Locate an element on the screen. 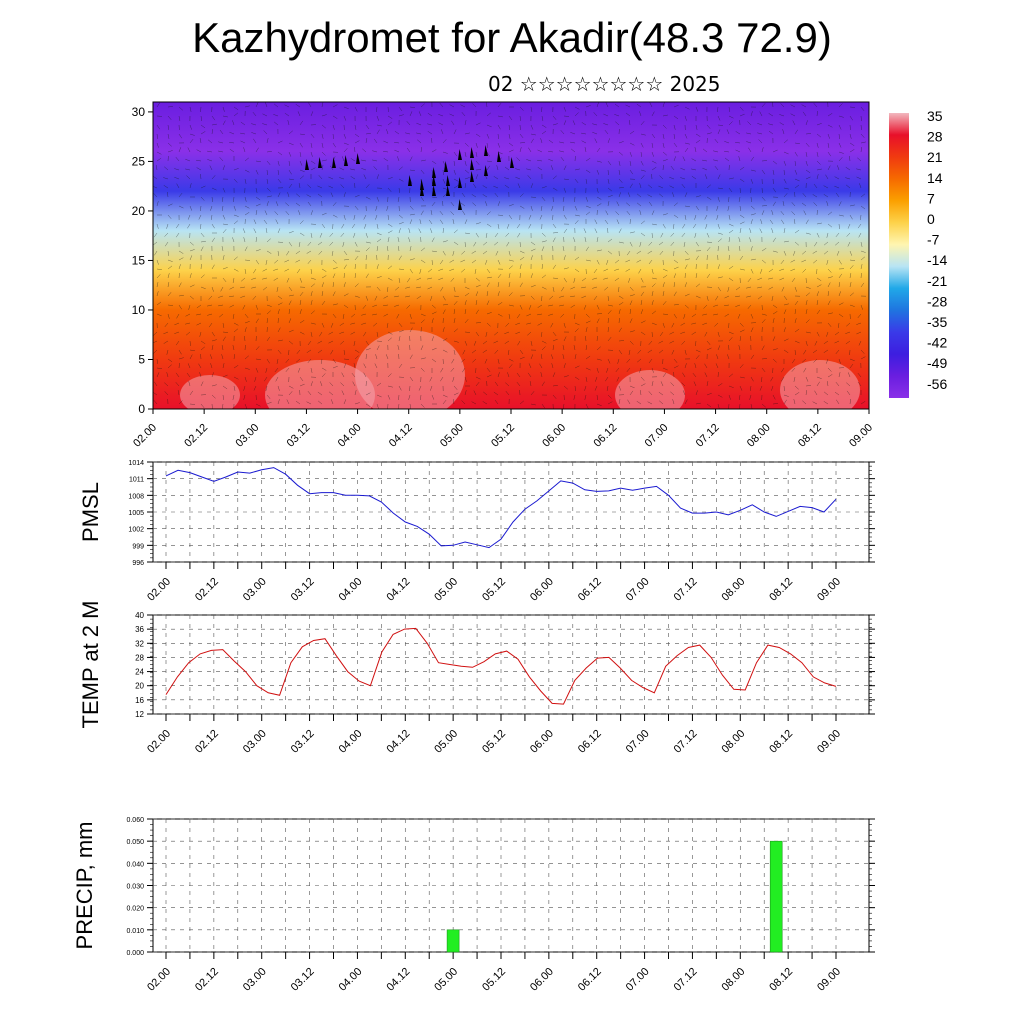 The width and height of the screenshot is (1024, 1024). x-tick-label: 05.12 is located at coordinates (494, 742).